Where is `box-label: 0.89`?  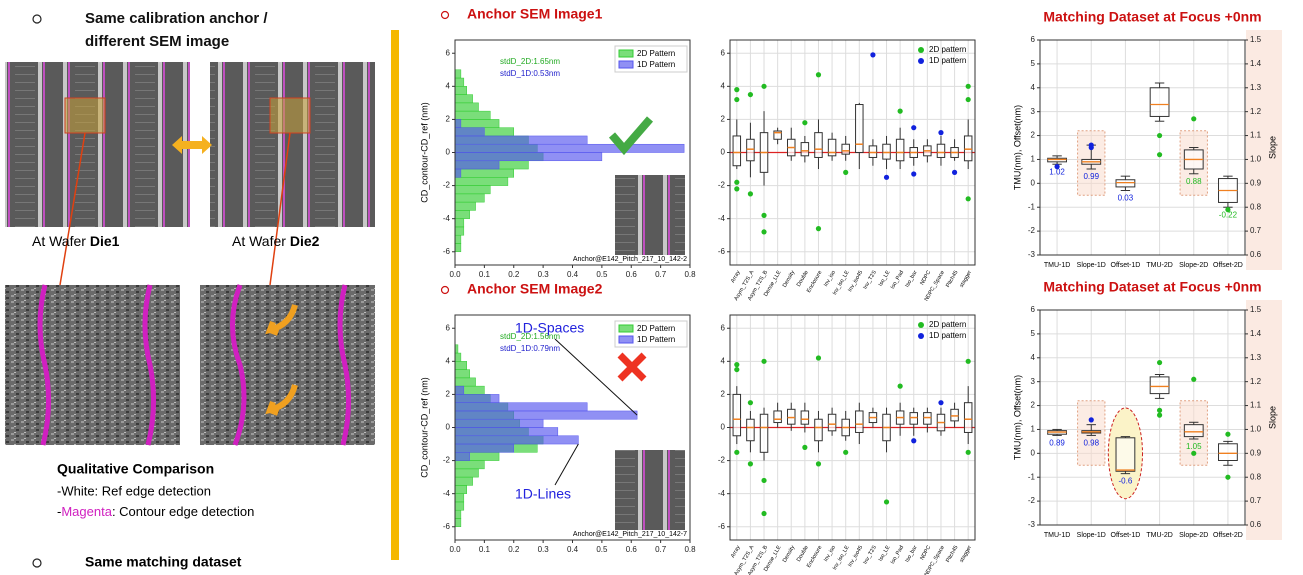 box-label: 0.89 is located at coordinates (1057, 443).